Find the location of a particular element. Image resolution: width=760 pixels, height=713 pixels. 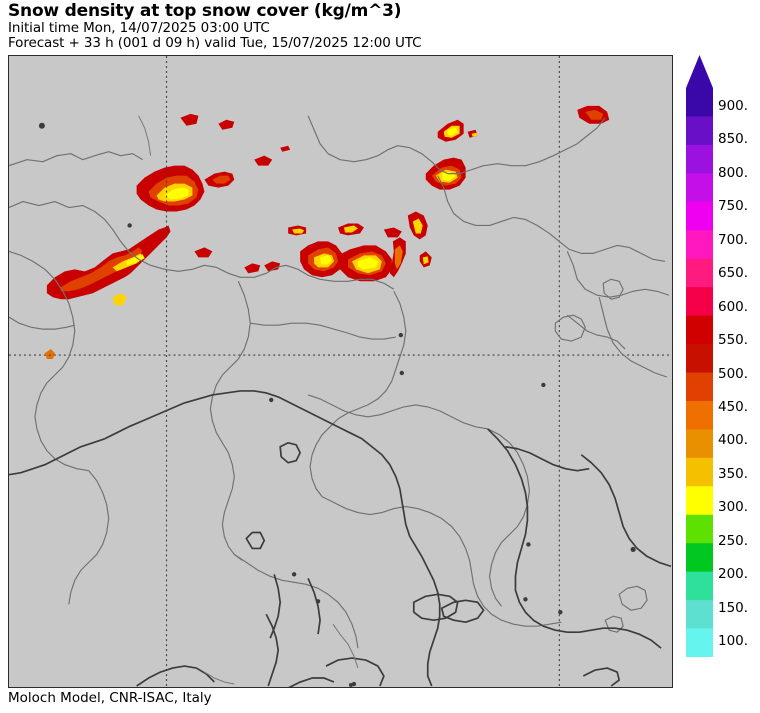

colorbar-tick-550: 550. is located at coordinates (733, 340).